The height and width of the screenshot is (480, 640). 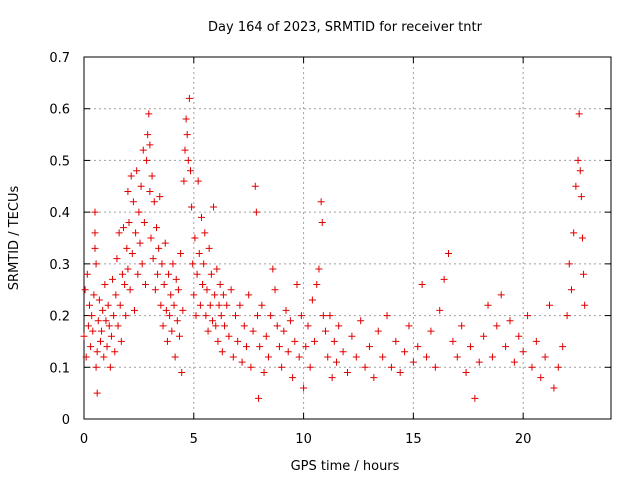 I want to click on y-tick-label: 0, so click(x=66, y=420).